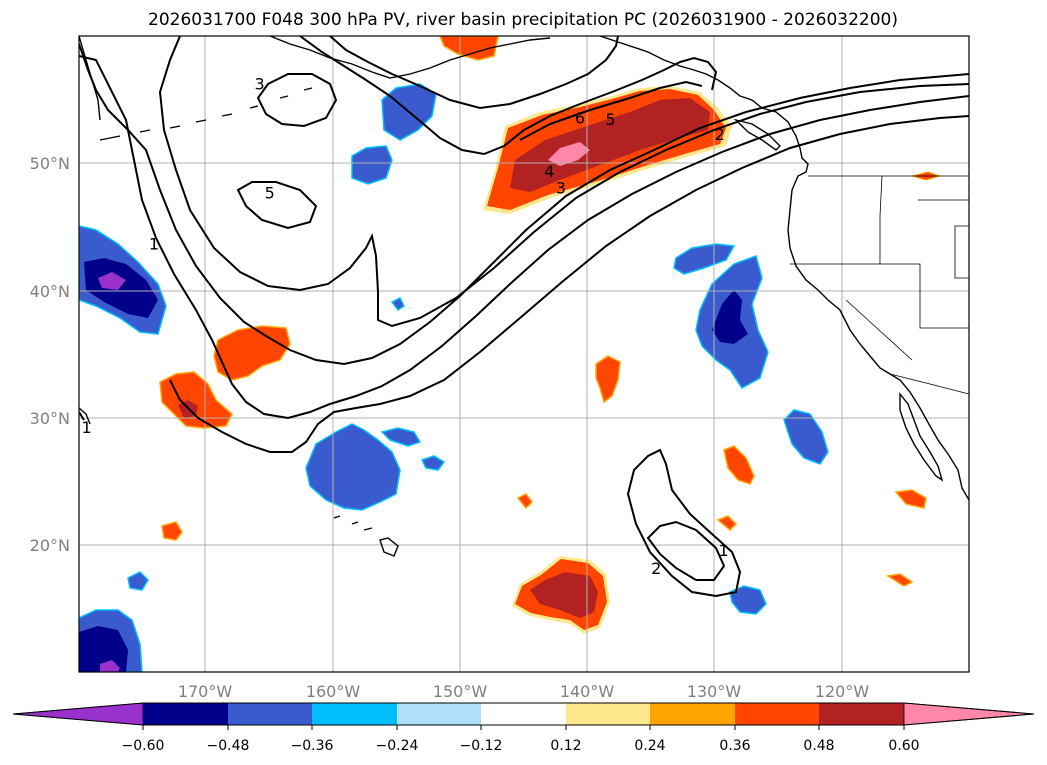  What do you see at coordinates (649, 746) in the screenshot?
I see `colorbar-tick-label: 0.24` at bounding box center [649, 746].